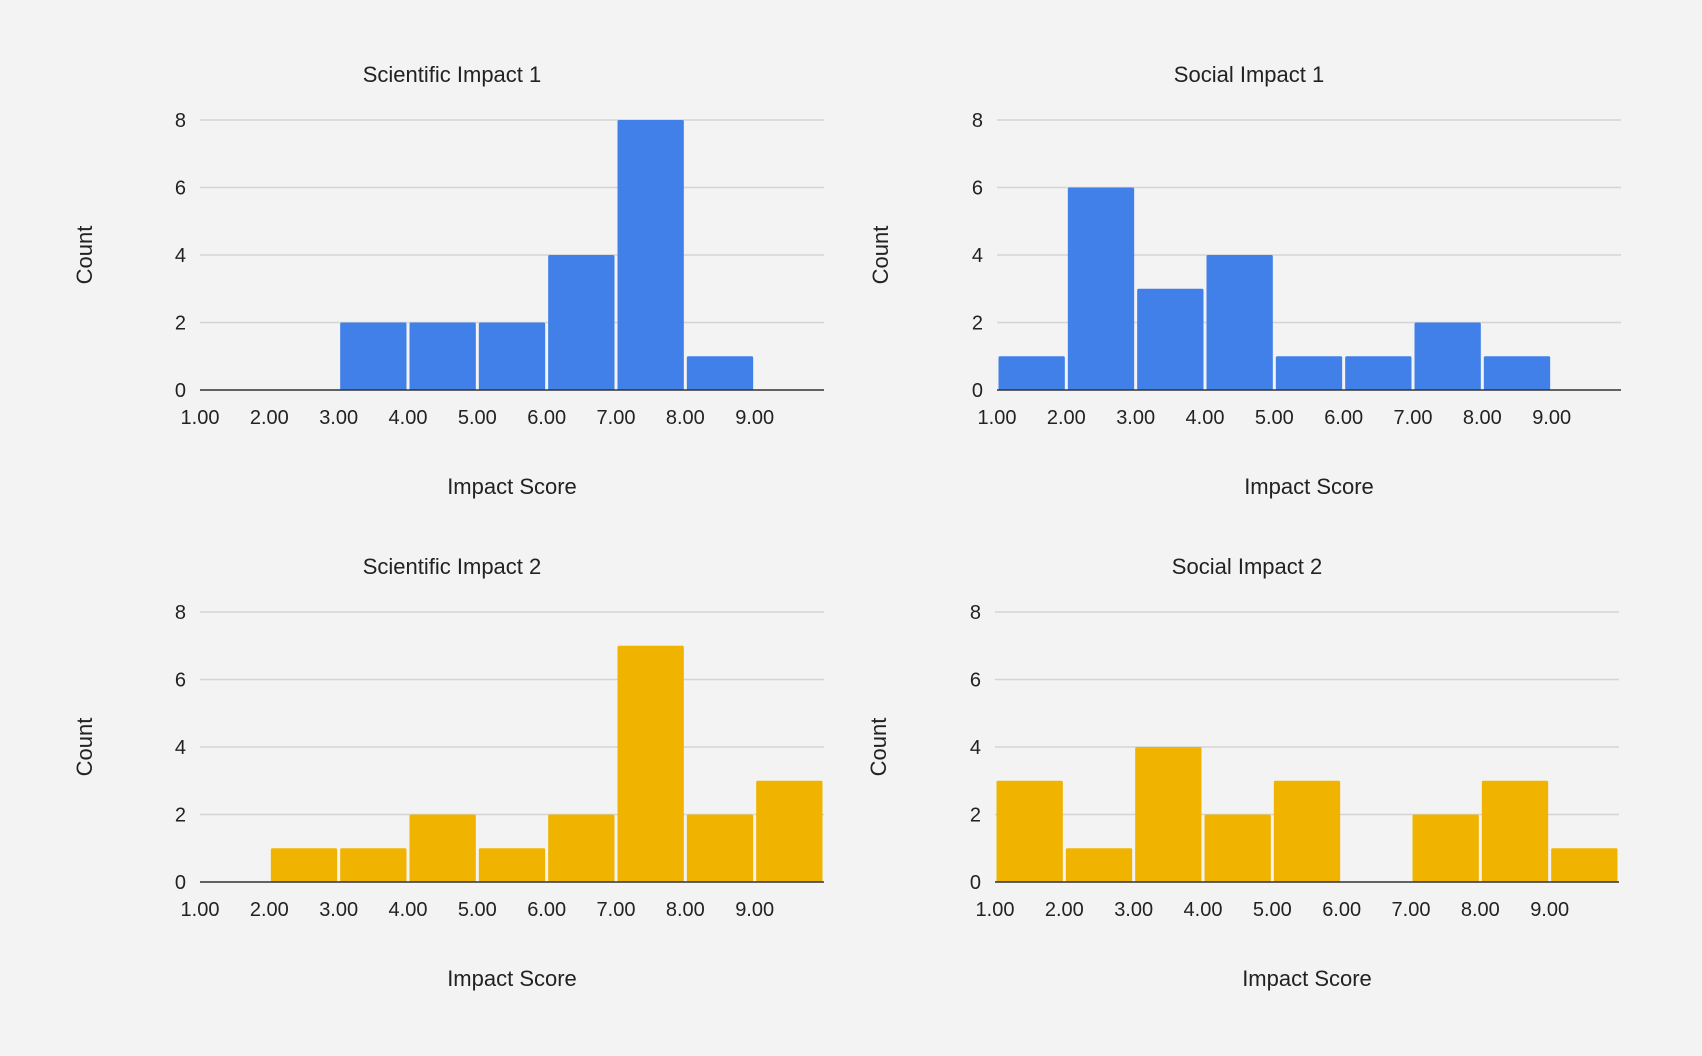 The height and width of the screenshot is (1056, 1702). Describe the element at coordinates (1247, 566) in the screenshot. I see `chart-title: Social Impact 2` at that location.